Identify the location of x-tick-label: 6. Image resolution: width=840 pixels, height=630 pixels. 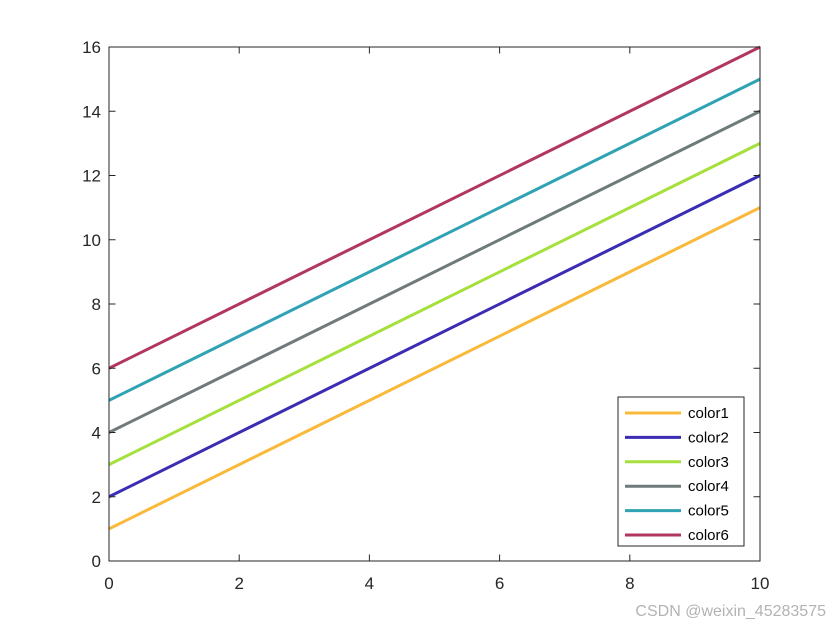
(499, 583).